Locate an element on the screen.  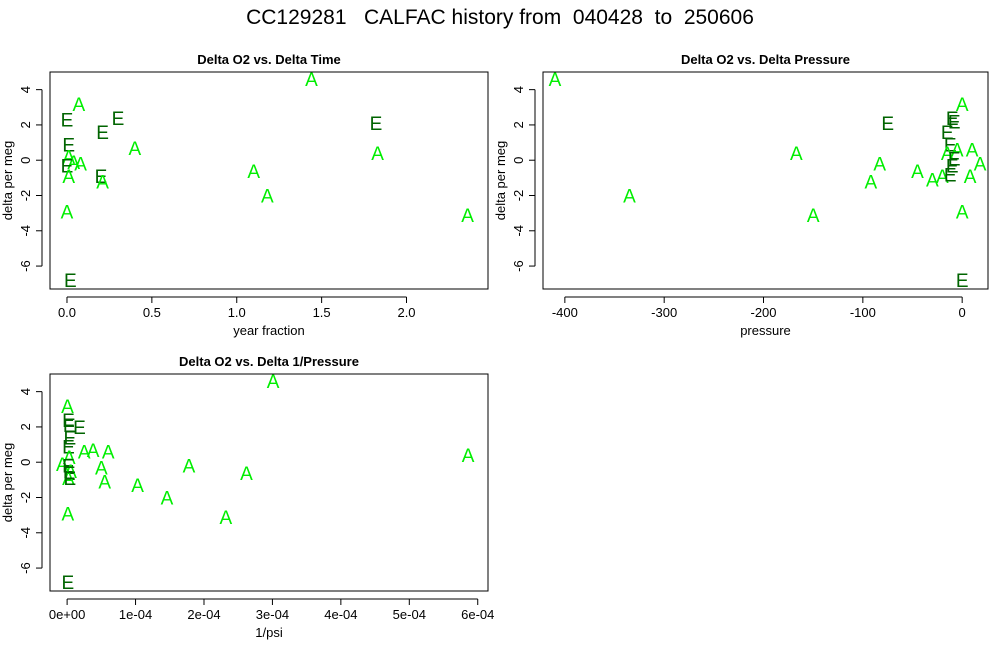
plot-title: Delta O2 vs. Delta Pressure is located at coordinates (765, 59).